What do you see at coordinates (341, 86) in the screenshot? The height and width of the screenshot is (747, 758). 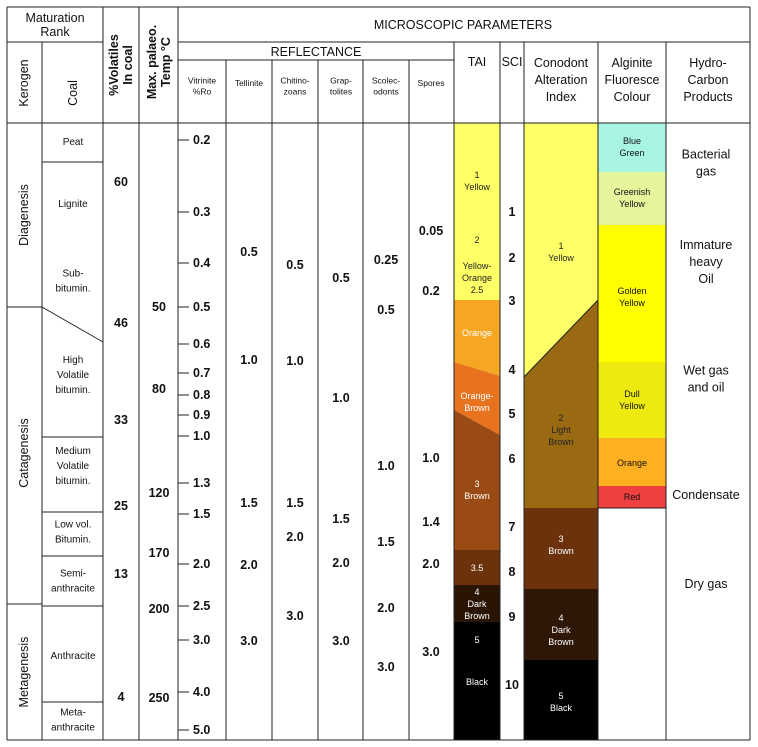 I see `header-graptolites: Grap-tolites` at bounding box center [341, 86].